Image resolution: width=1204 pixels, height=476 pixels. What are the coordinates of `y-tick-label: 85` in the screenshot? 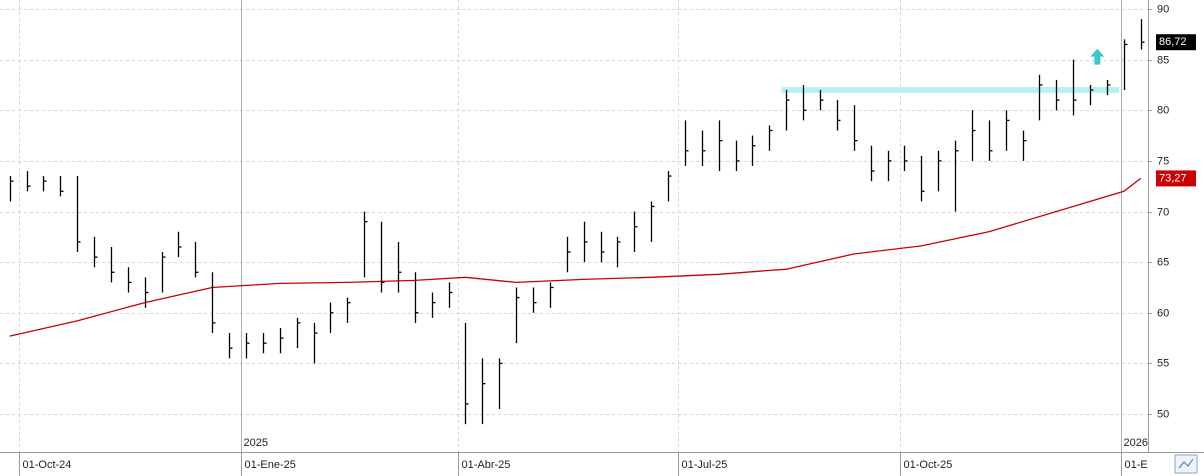 It's located at (1163, 60).